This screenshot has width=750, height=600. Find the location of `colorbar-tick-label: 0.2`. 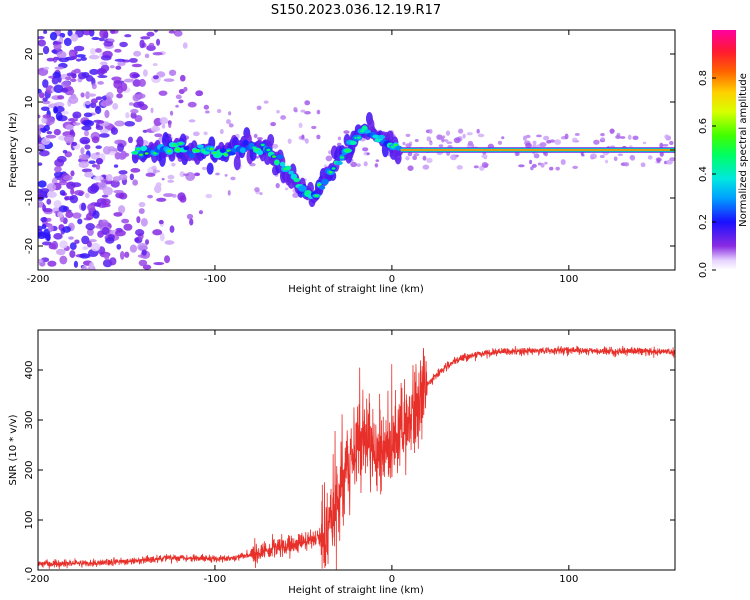

colorbar-tick-label: 0.2 is located at coordinates (703, 222).